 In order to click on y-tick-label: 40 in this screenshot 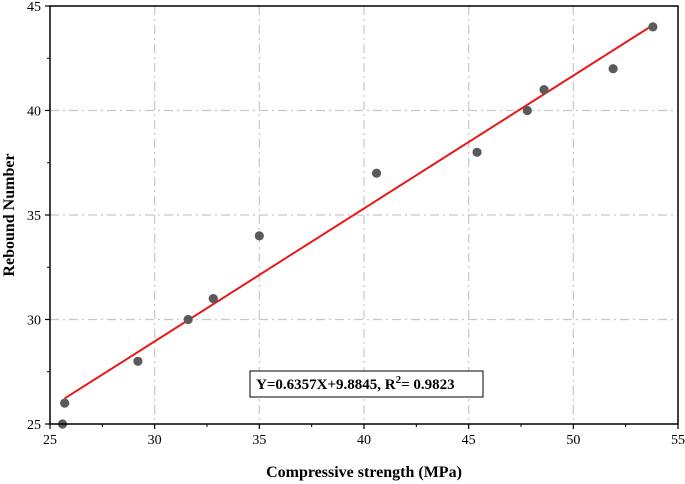, I will do `click(34, 112)`.